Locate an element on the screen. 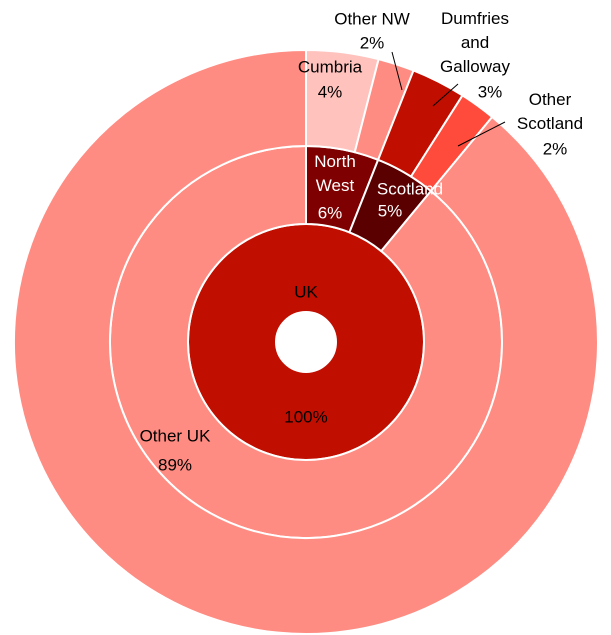 Image resolution: width=611 pixels, height=635 pixels. segment-label: North West is located at coordinates (335, 173).